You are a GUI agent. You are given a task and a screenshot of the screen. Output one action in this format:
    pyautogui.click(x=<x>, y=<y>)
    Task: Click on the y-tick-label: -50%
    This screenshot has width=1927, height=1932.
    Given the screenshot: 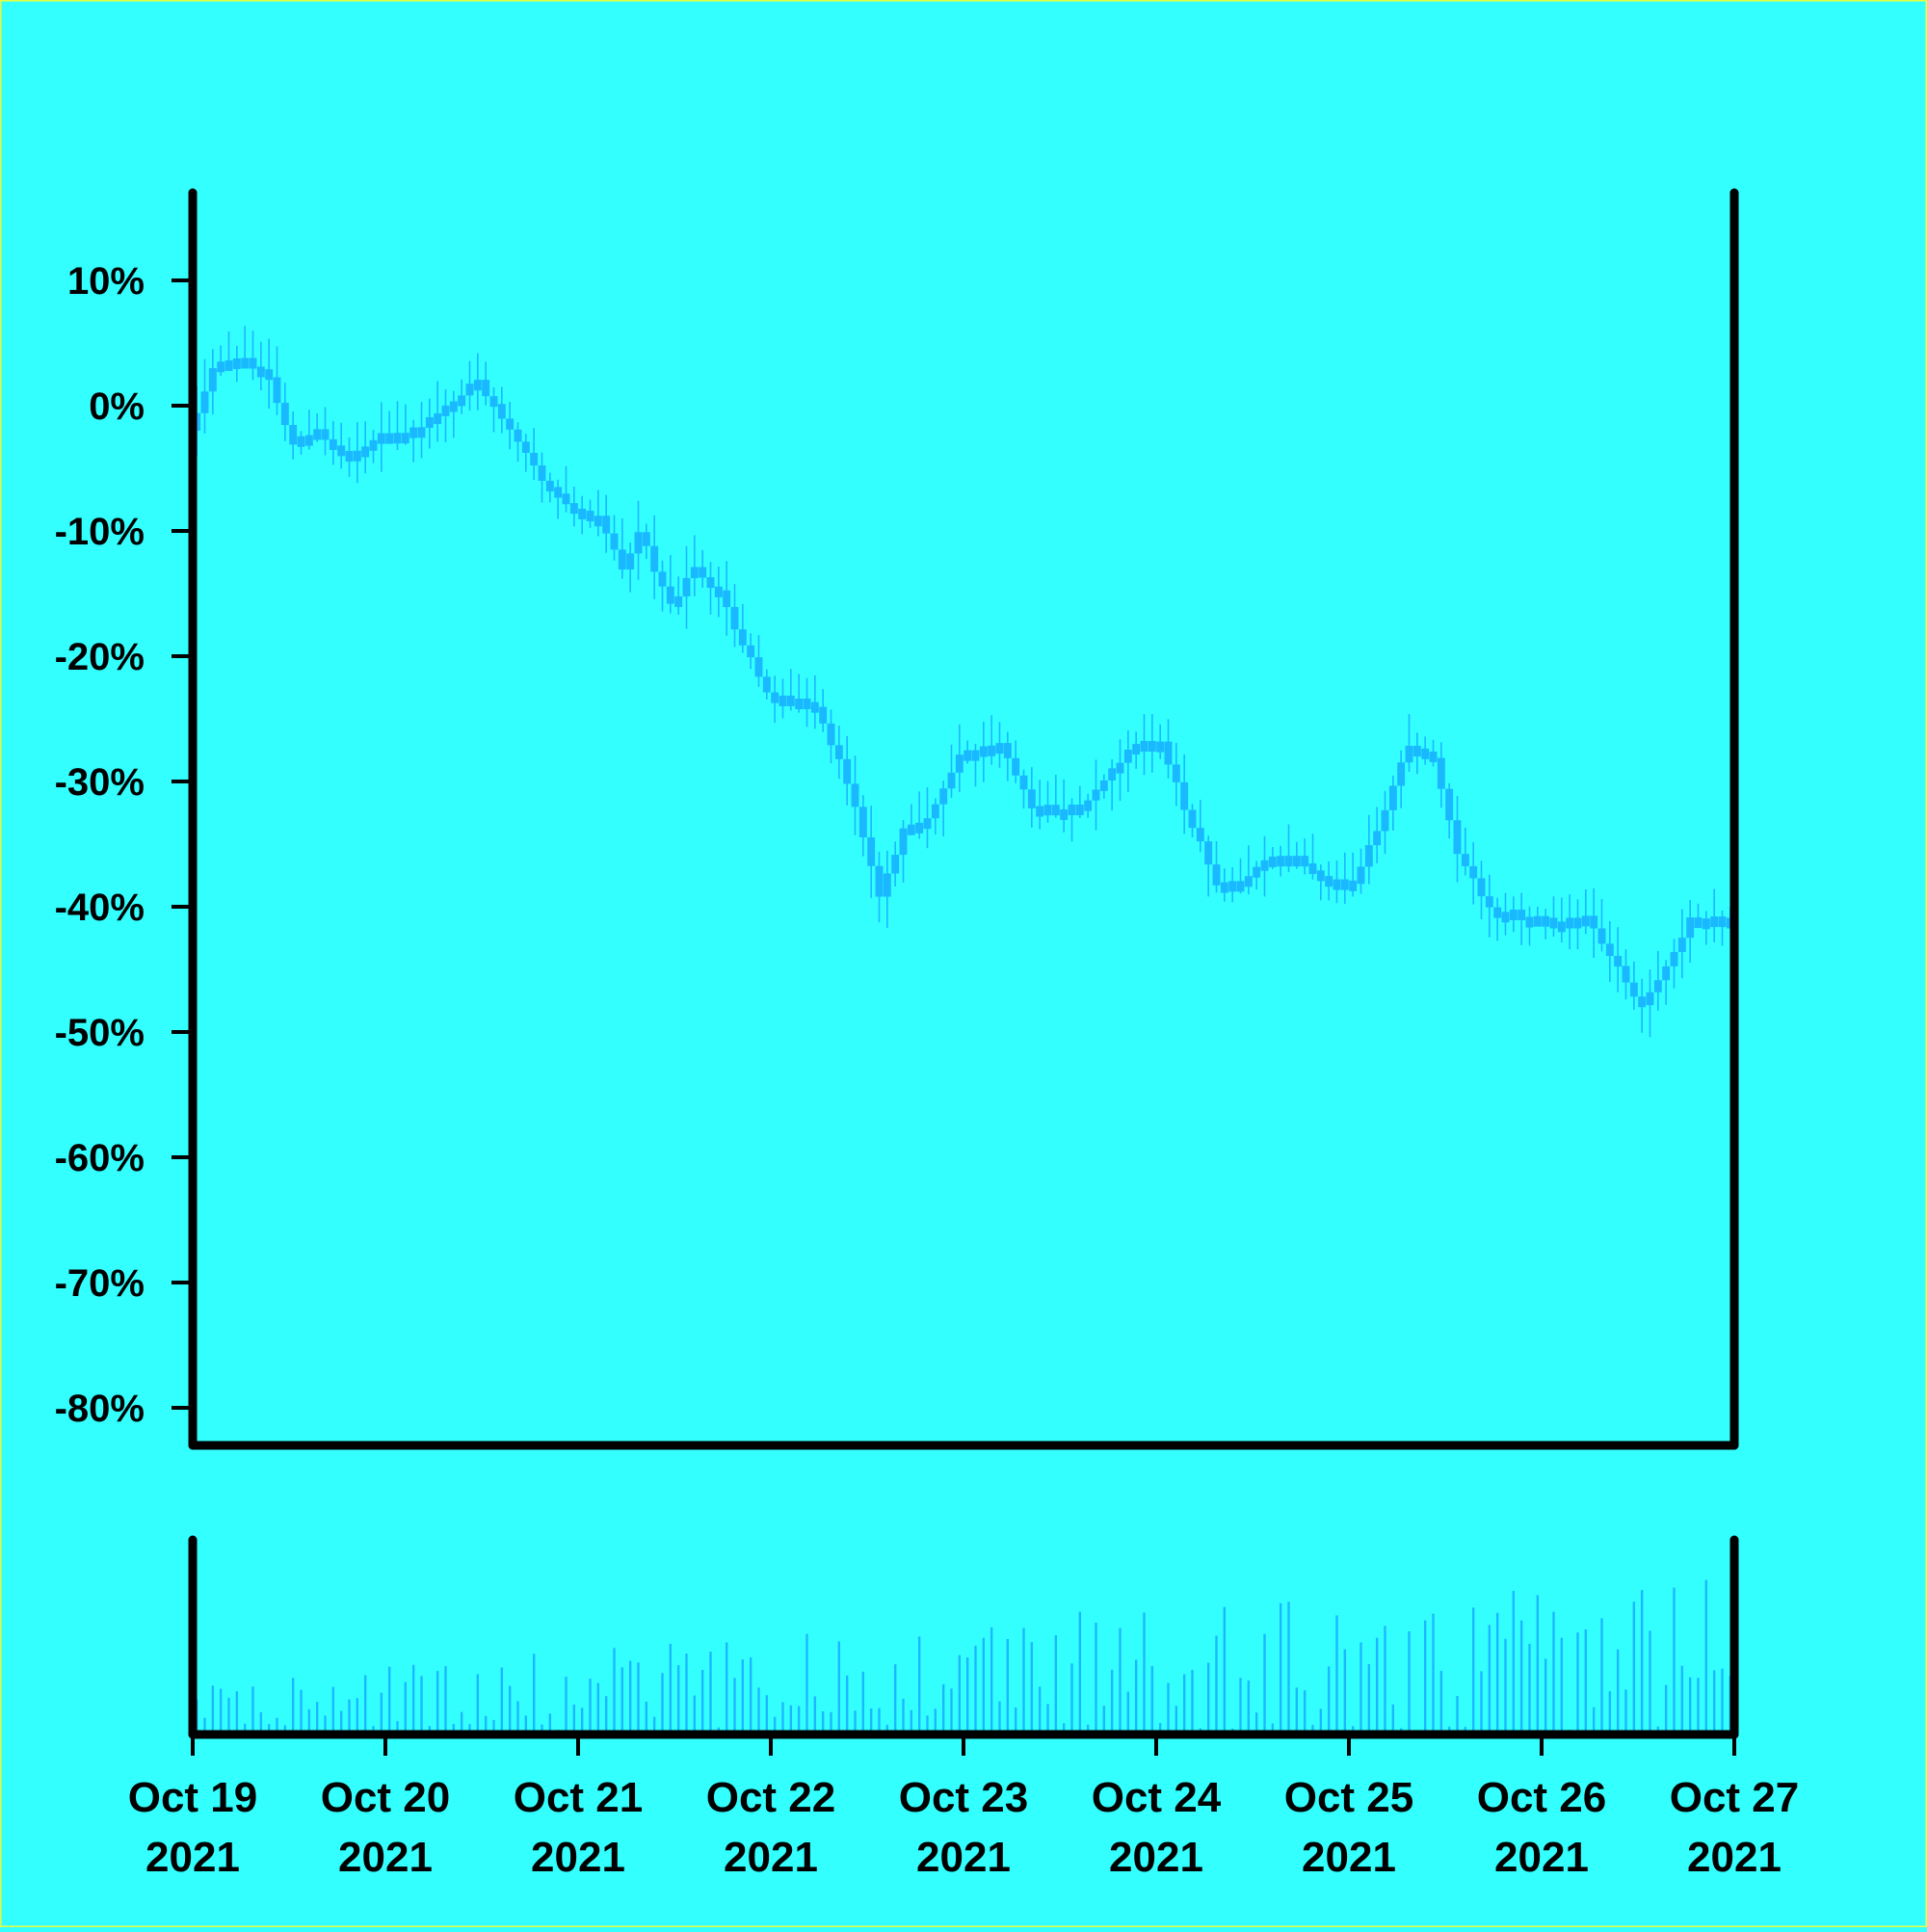 What is the action you would take?
    pyautogui.click(x=100, y=1033)
    